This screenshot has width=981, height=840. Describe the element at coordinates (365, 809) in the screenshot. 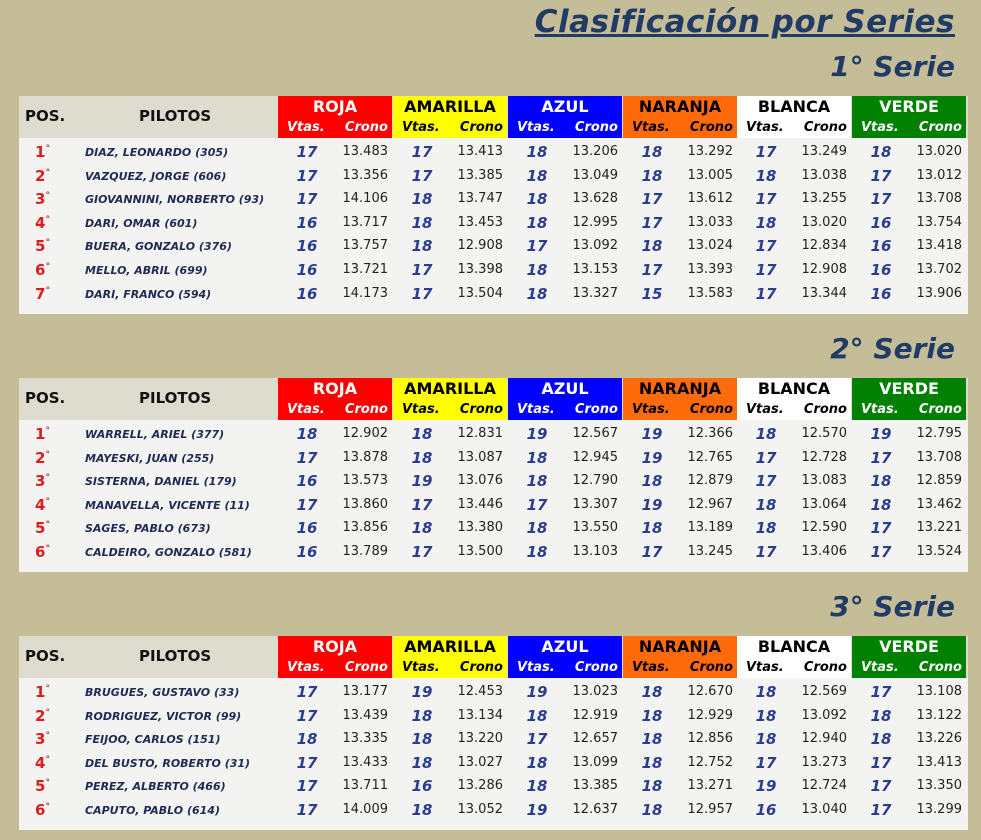

I see `crono-value: 14.009` at that location.